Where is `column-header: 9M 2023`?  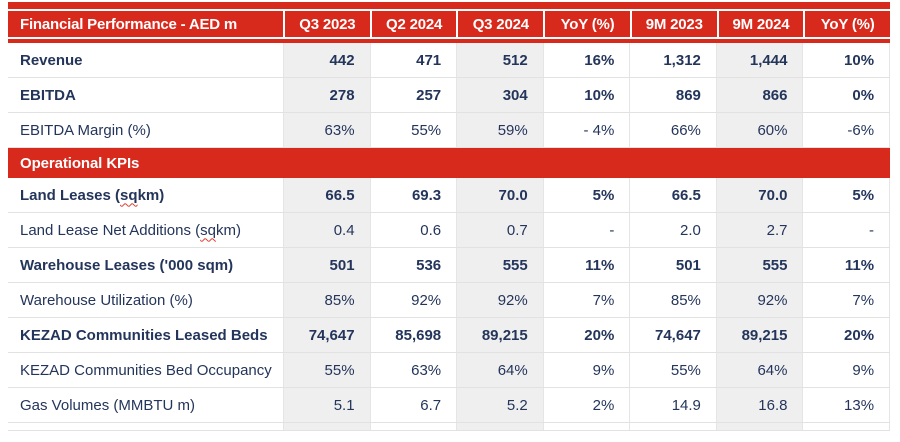 column-header: 9M 2023 is located at coordinates (673, 24).